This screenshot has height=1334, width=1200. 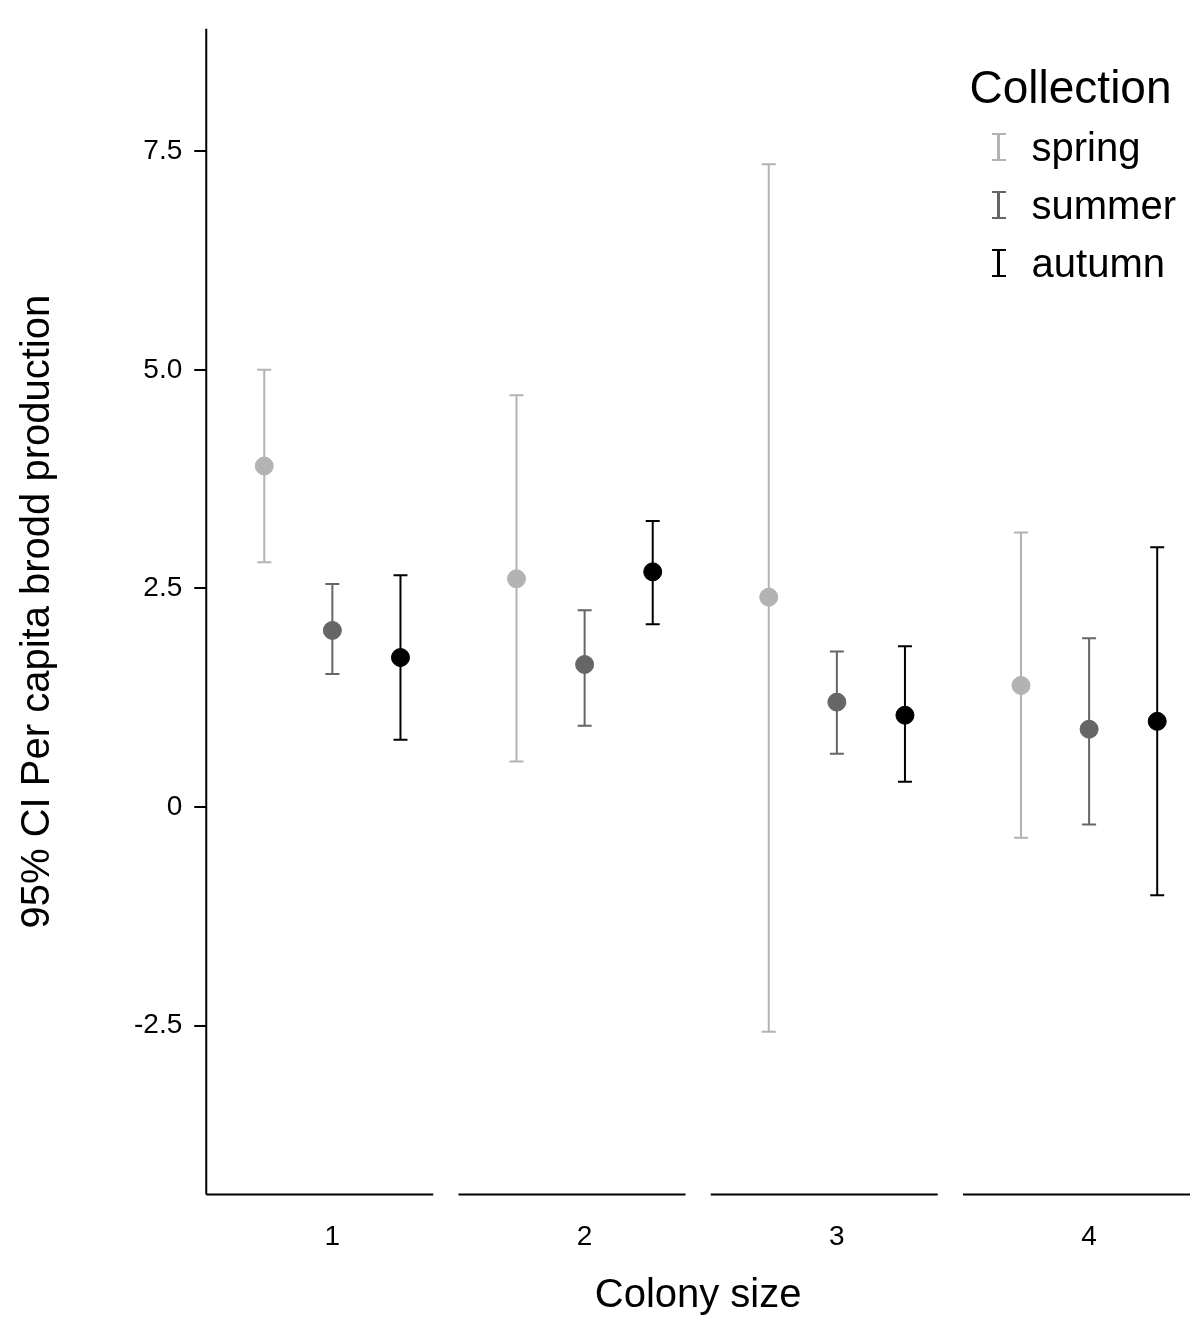 What do you see at coordinates (163, 587) in the screenshot?
I see `y-tick-label: 2.5` at bounding box center [163, 587].